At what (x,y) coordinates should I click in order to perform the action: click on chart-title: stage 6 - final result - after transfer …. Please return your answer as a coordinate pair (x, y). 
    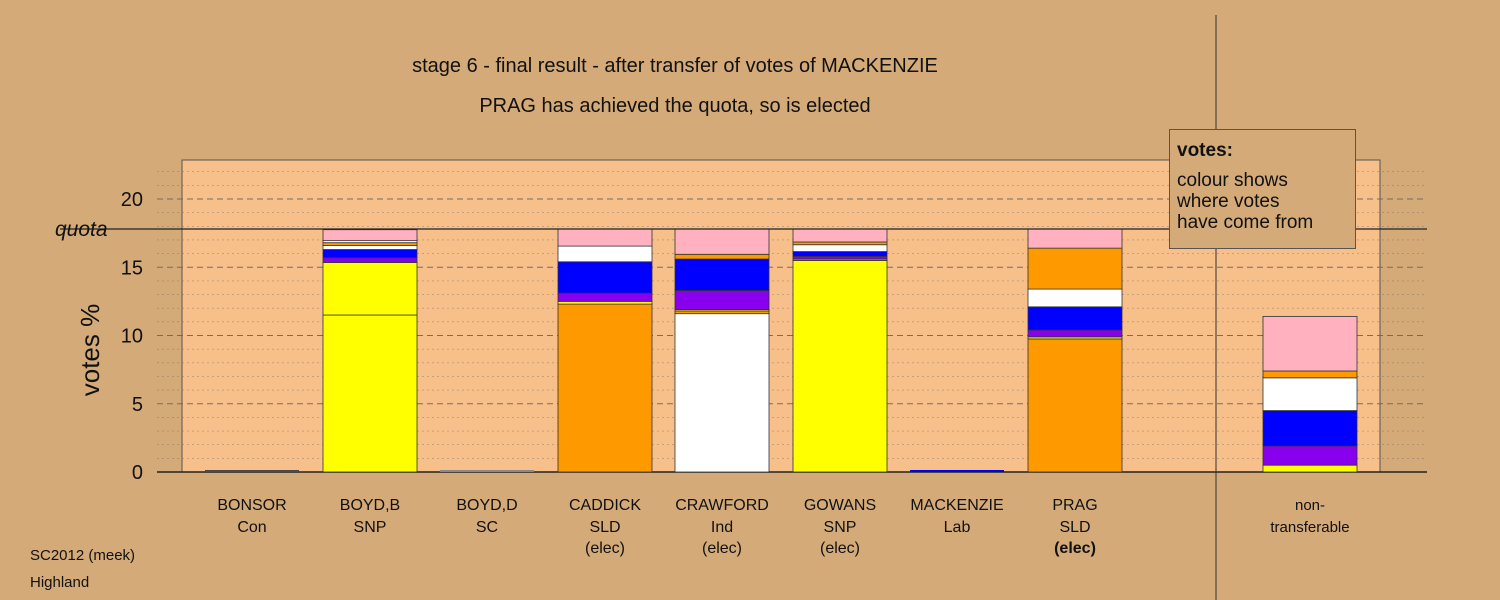
    Looking at the image, I should click on (675, 66).